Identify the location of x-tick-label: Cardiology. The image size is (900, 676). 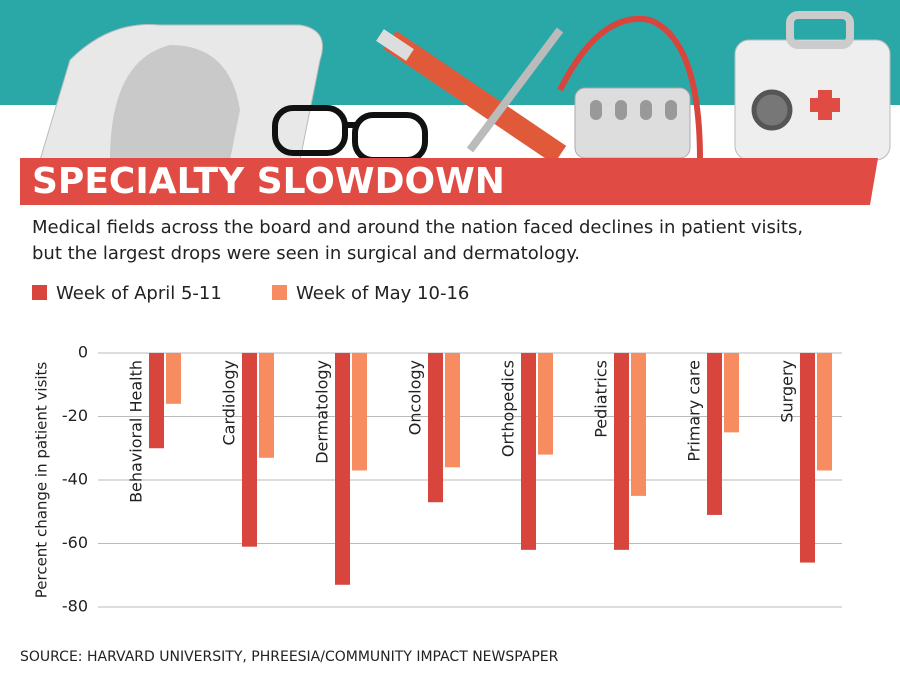
(229, 403).